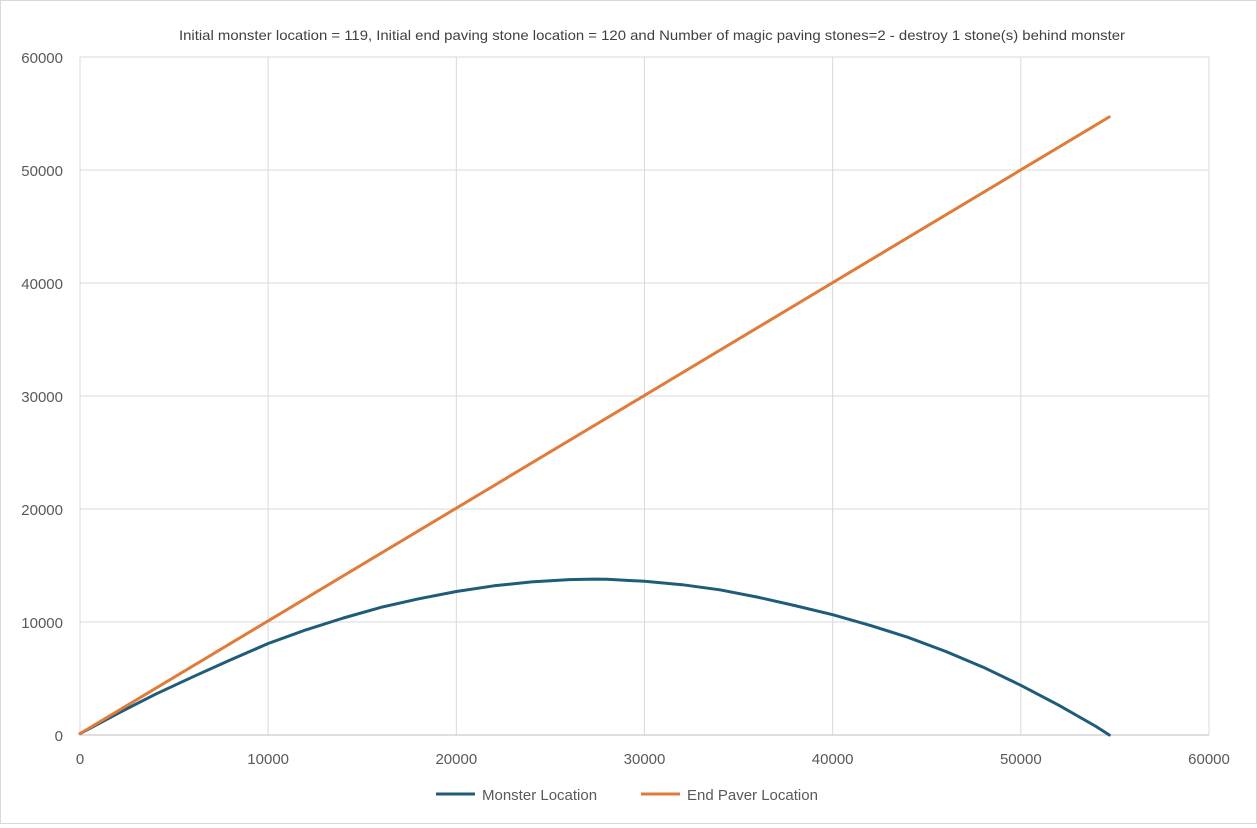 This screenshot has width=1257, height=828. Describe the element at coordinates (59, 736) in the screenshot. I see `y-tick-label: 0` at that location.